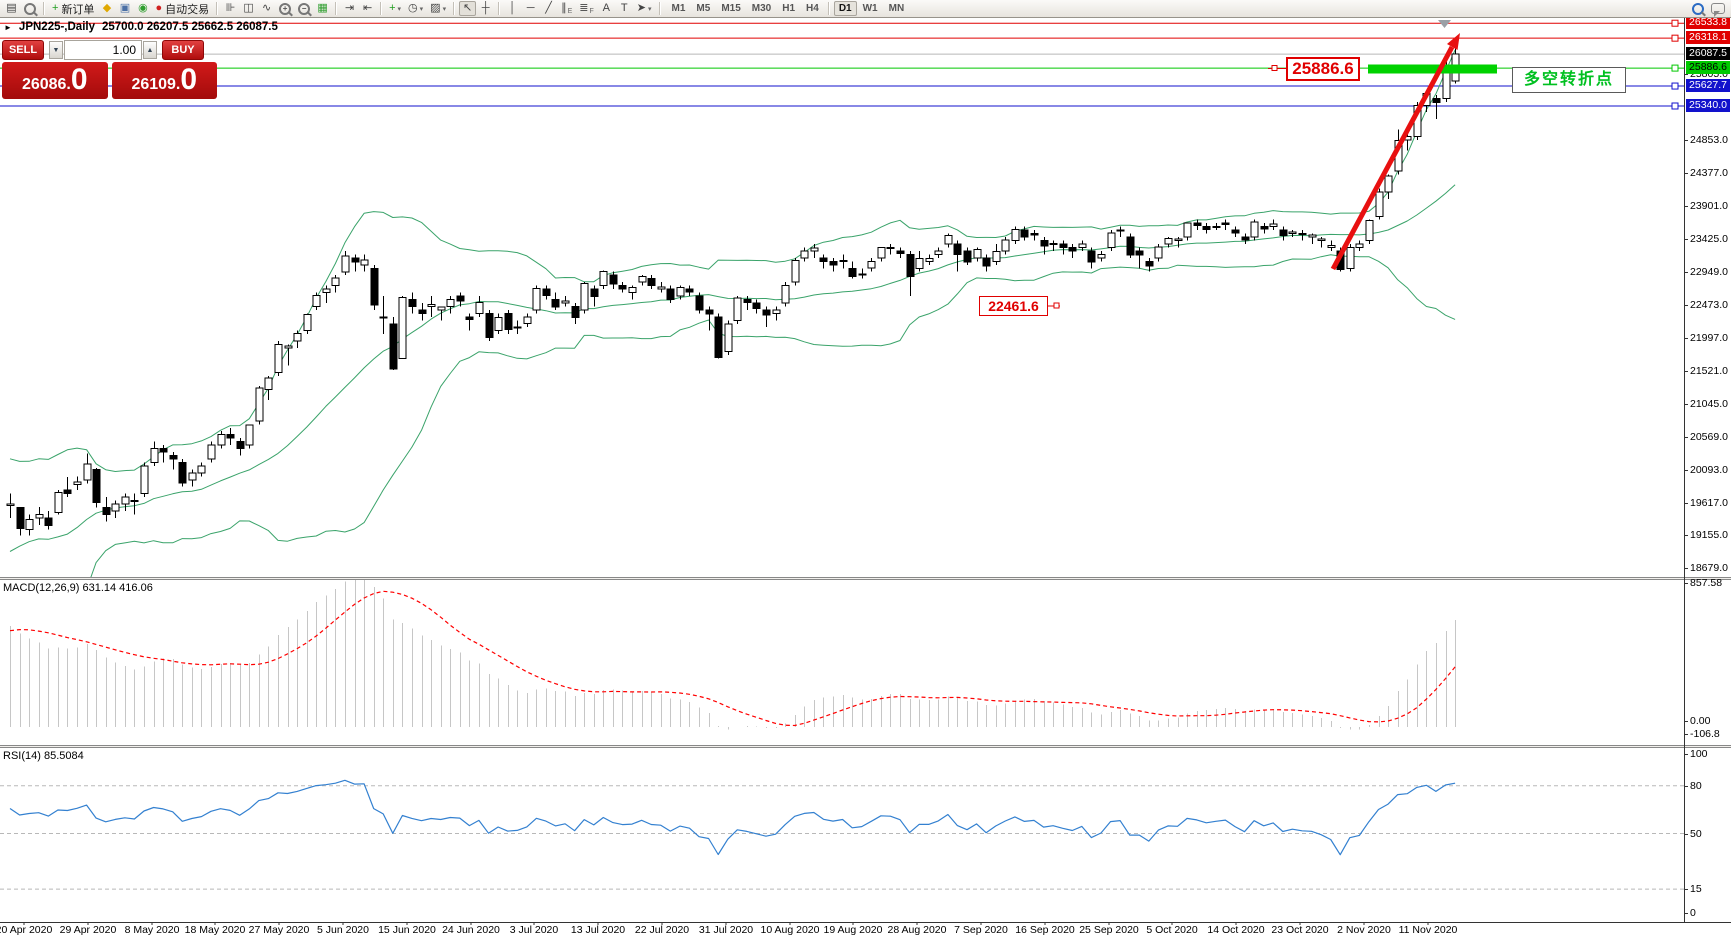 Image resolution: width=1731 pixels, height=936 pixels. What do you see at coordinates (150, 50) in the screenshot?
I see `volume-up-button: ▲` at bounding box center [150, 50].